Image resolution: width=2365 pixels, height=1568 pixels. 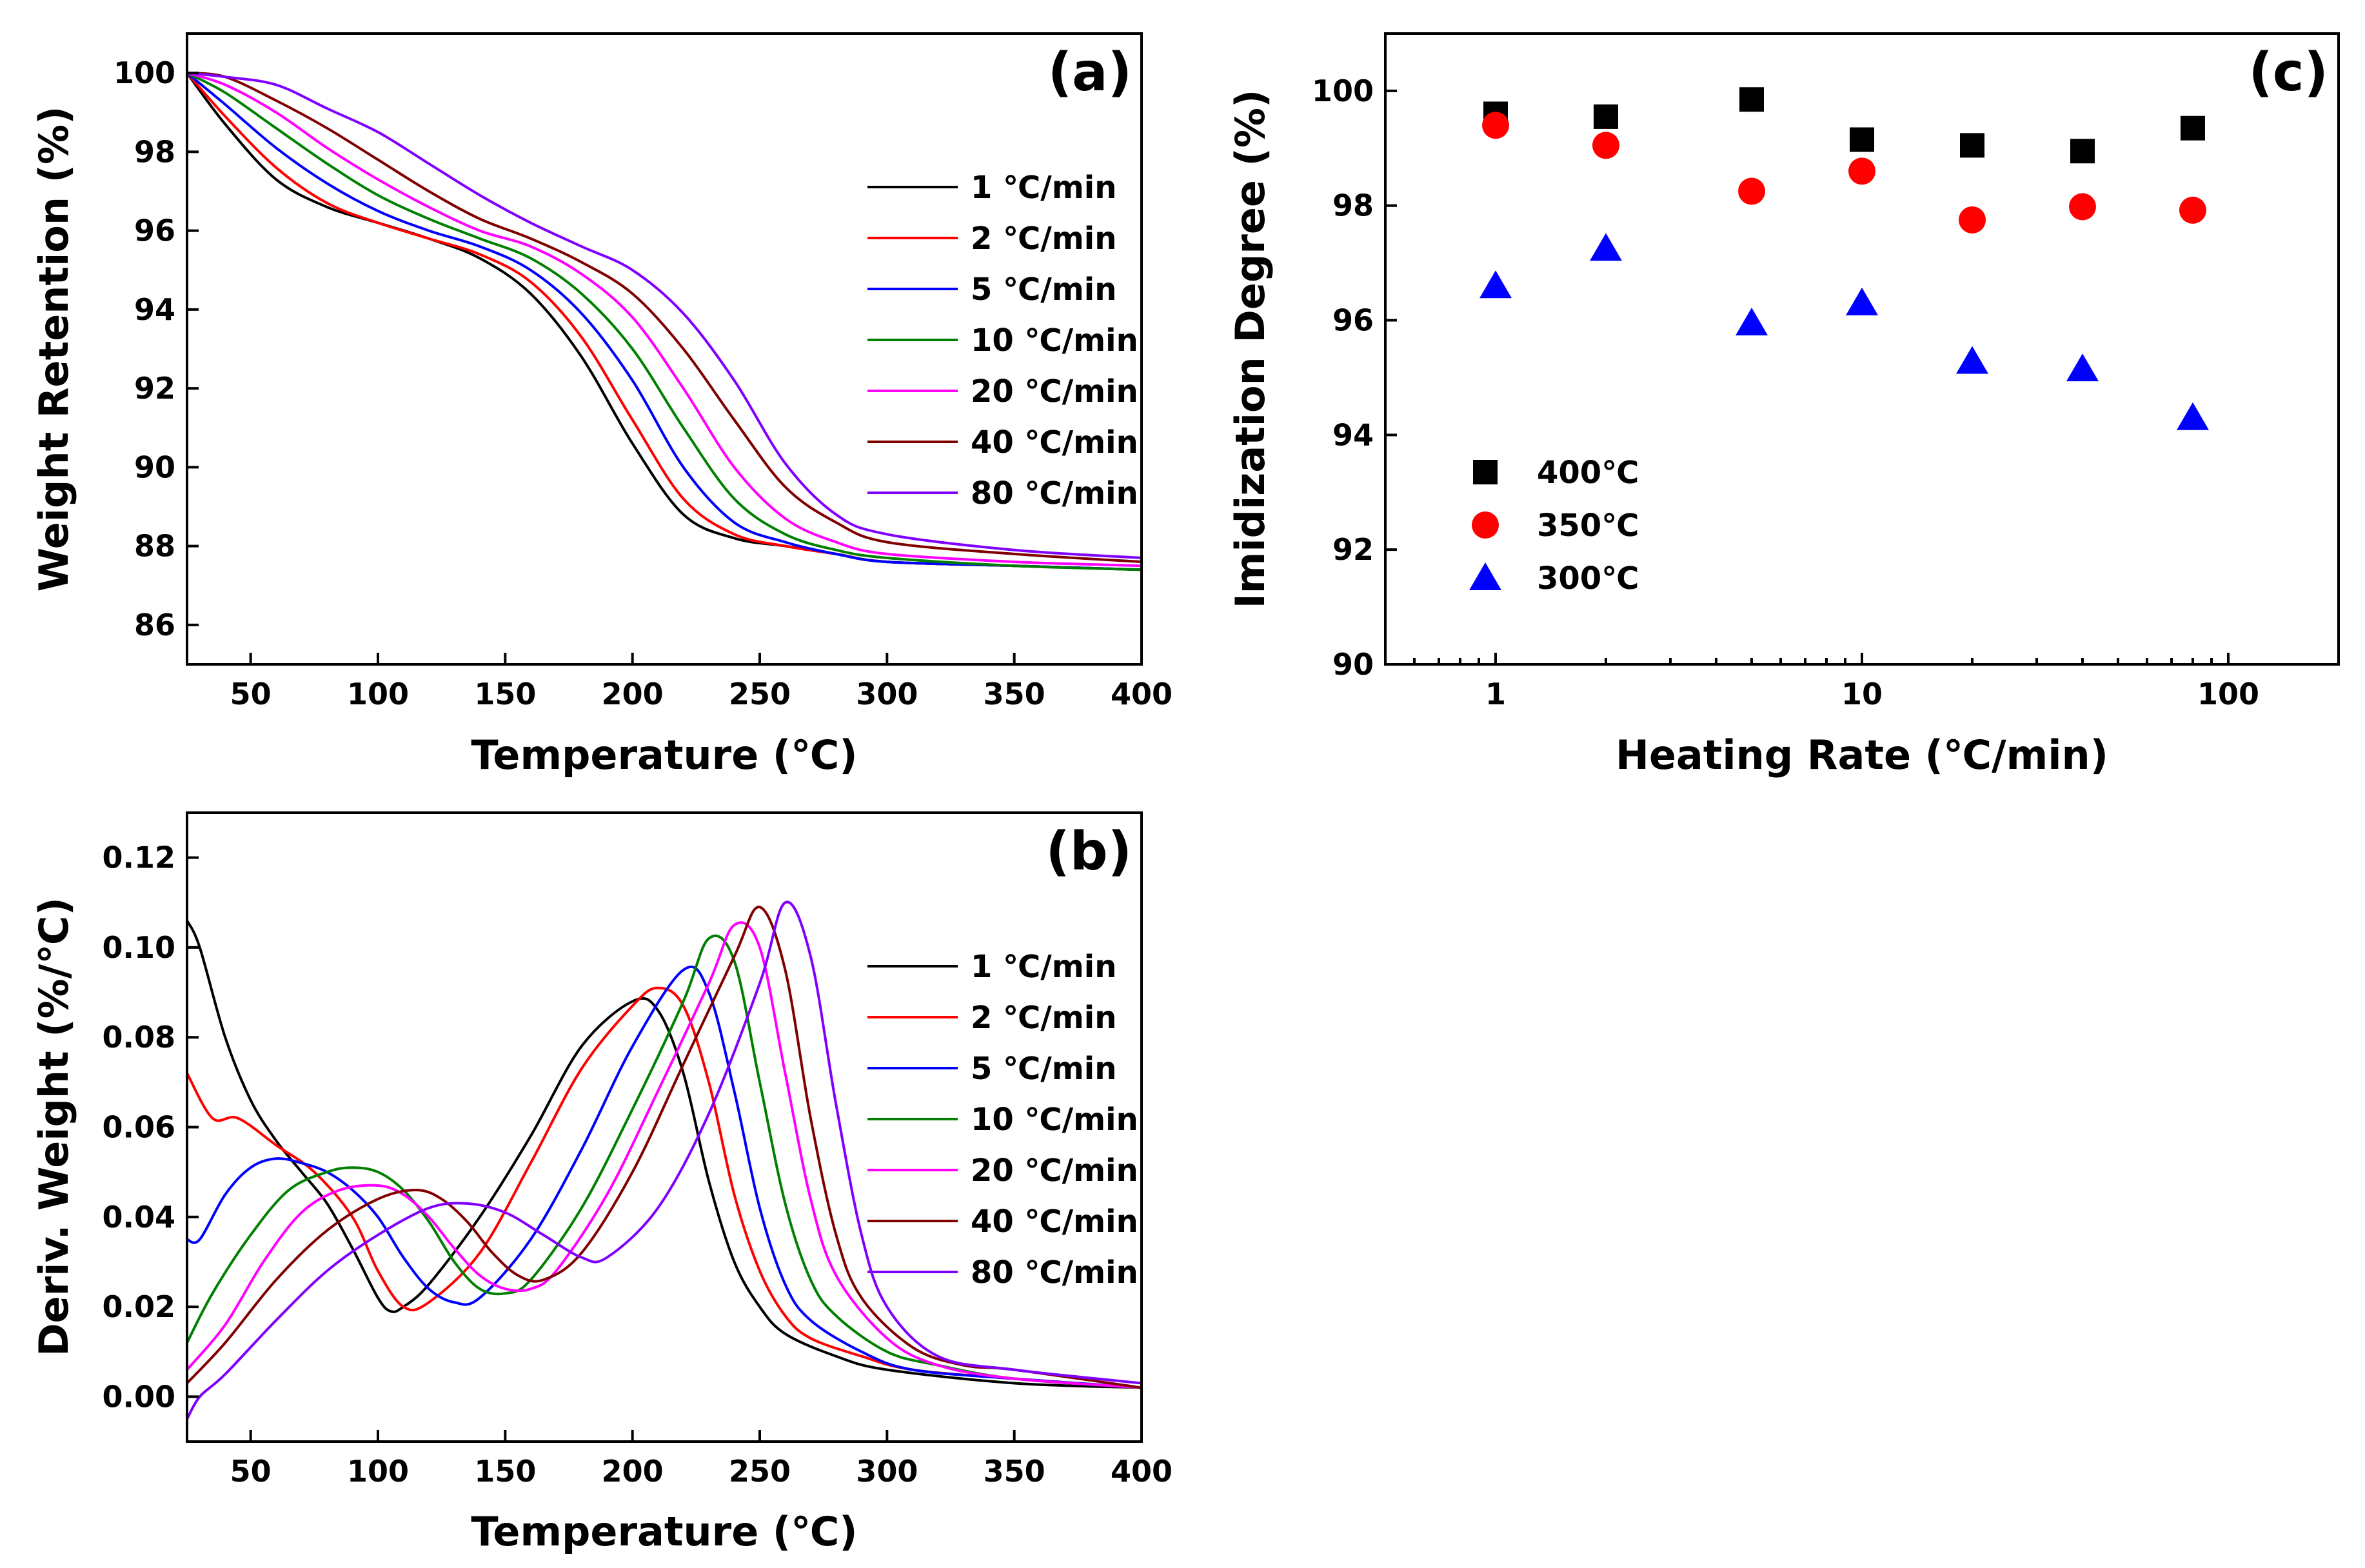 What do you see at coordinates (1343, 91) in the screenshot?
I see `panel-c-y-tick-label: 100` at bounding box center [1343, 91].